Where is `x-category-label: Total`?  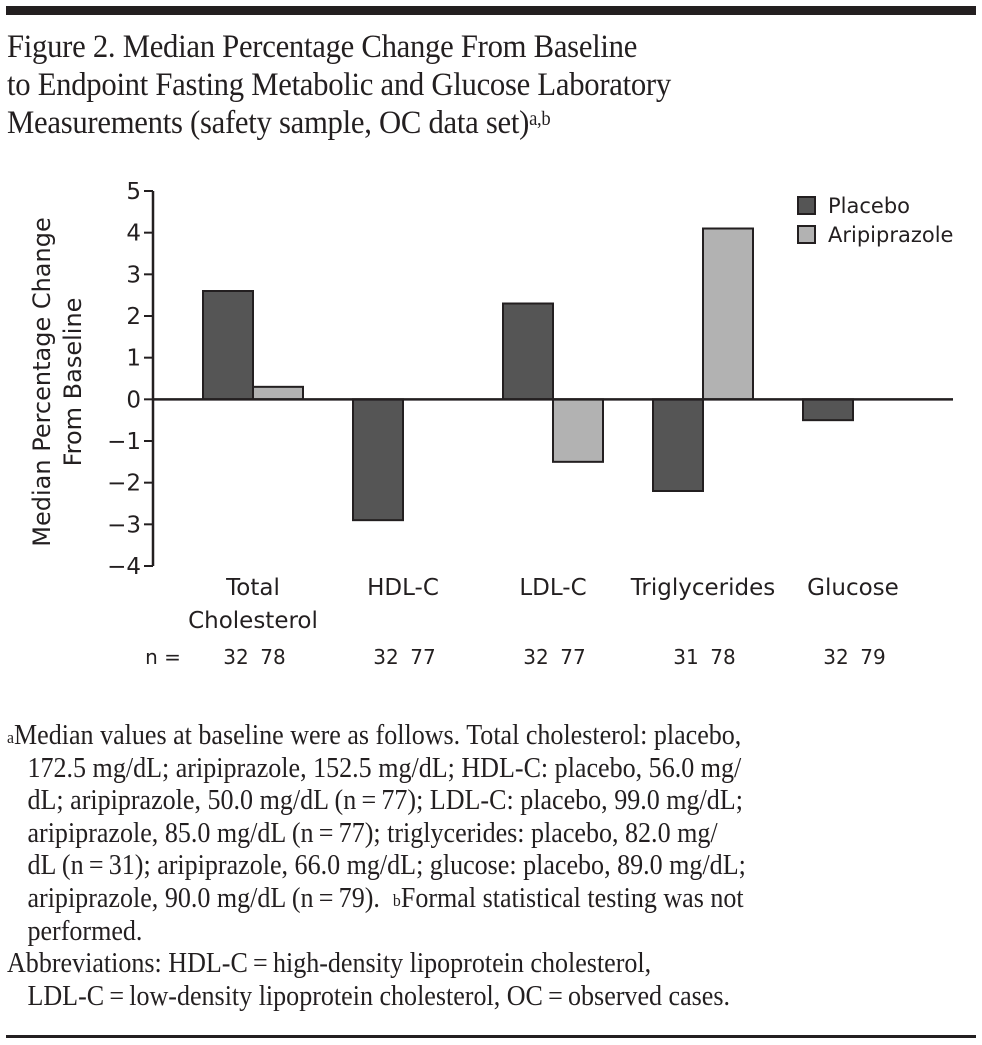
x-category-label: Total is located at coordinates (252, 588).